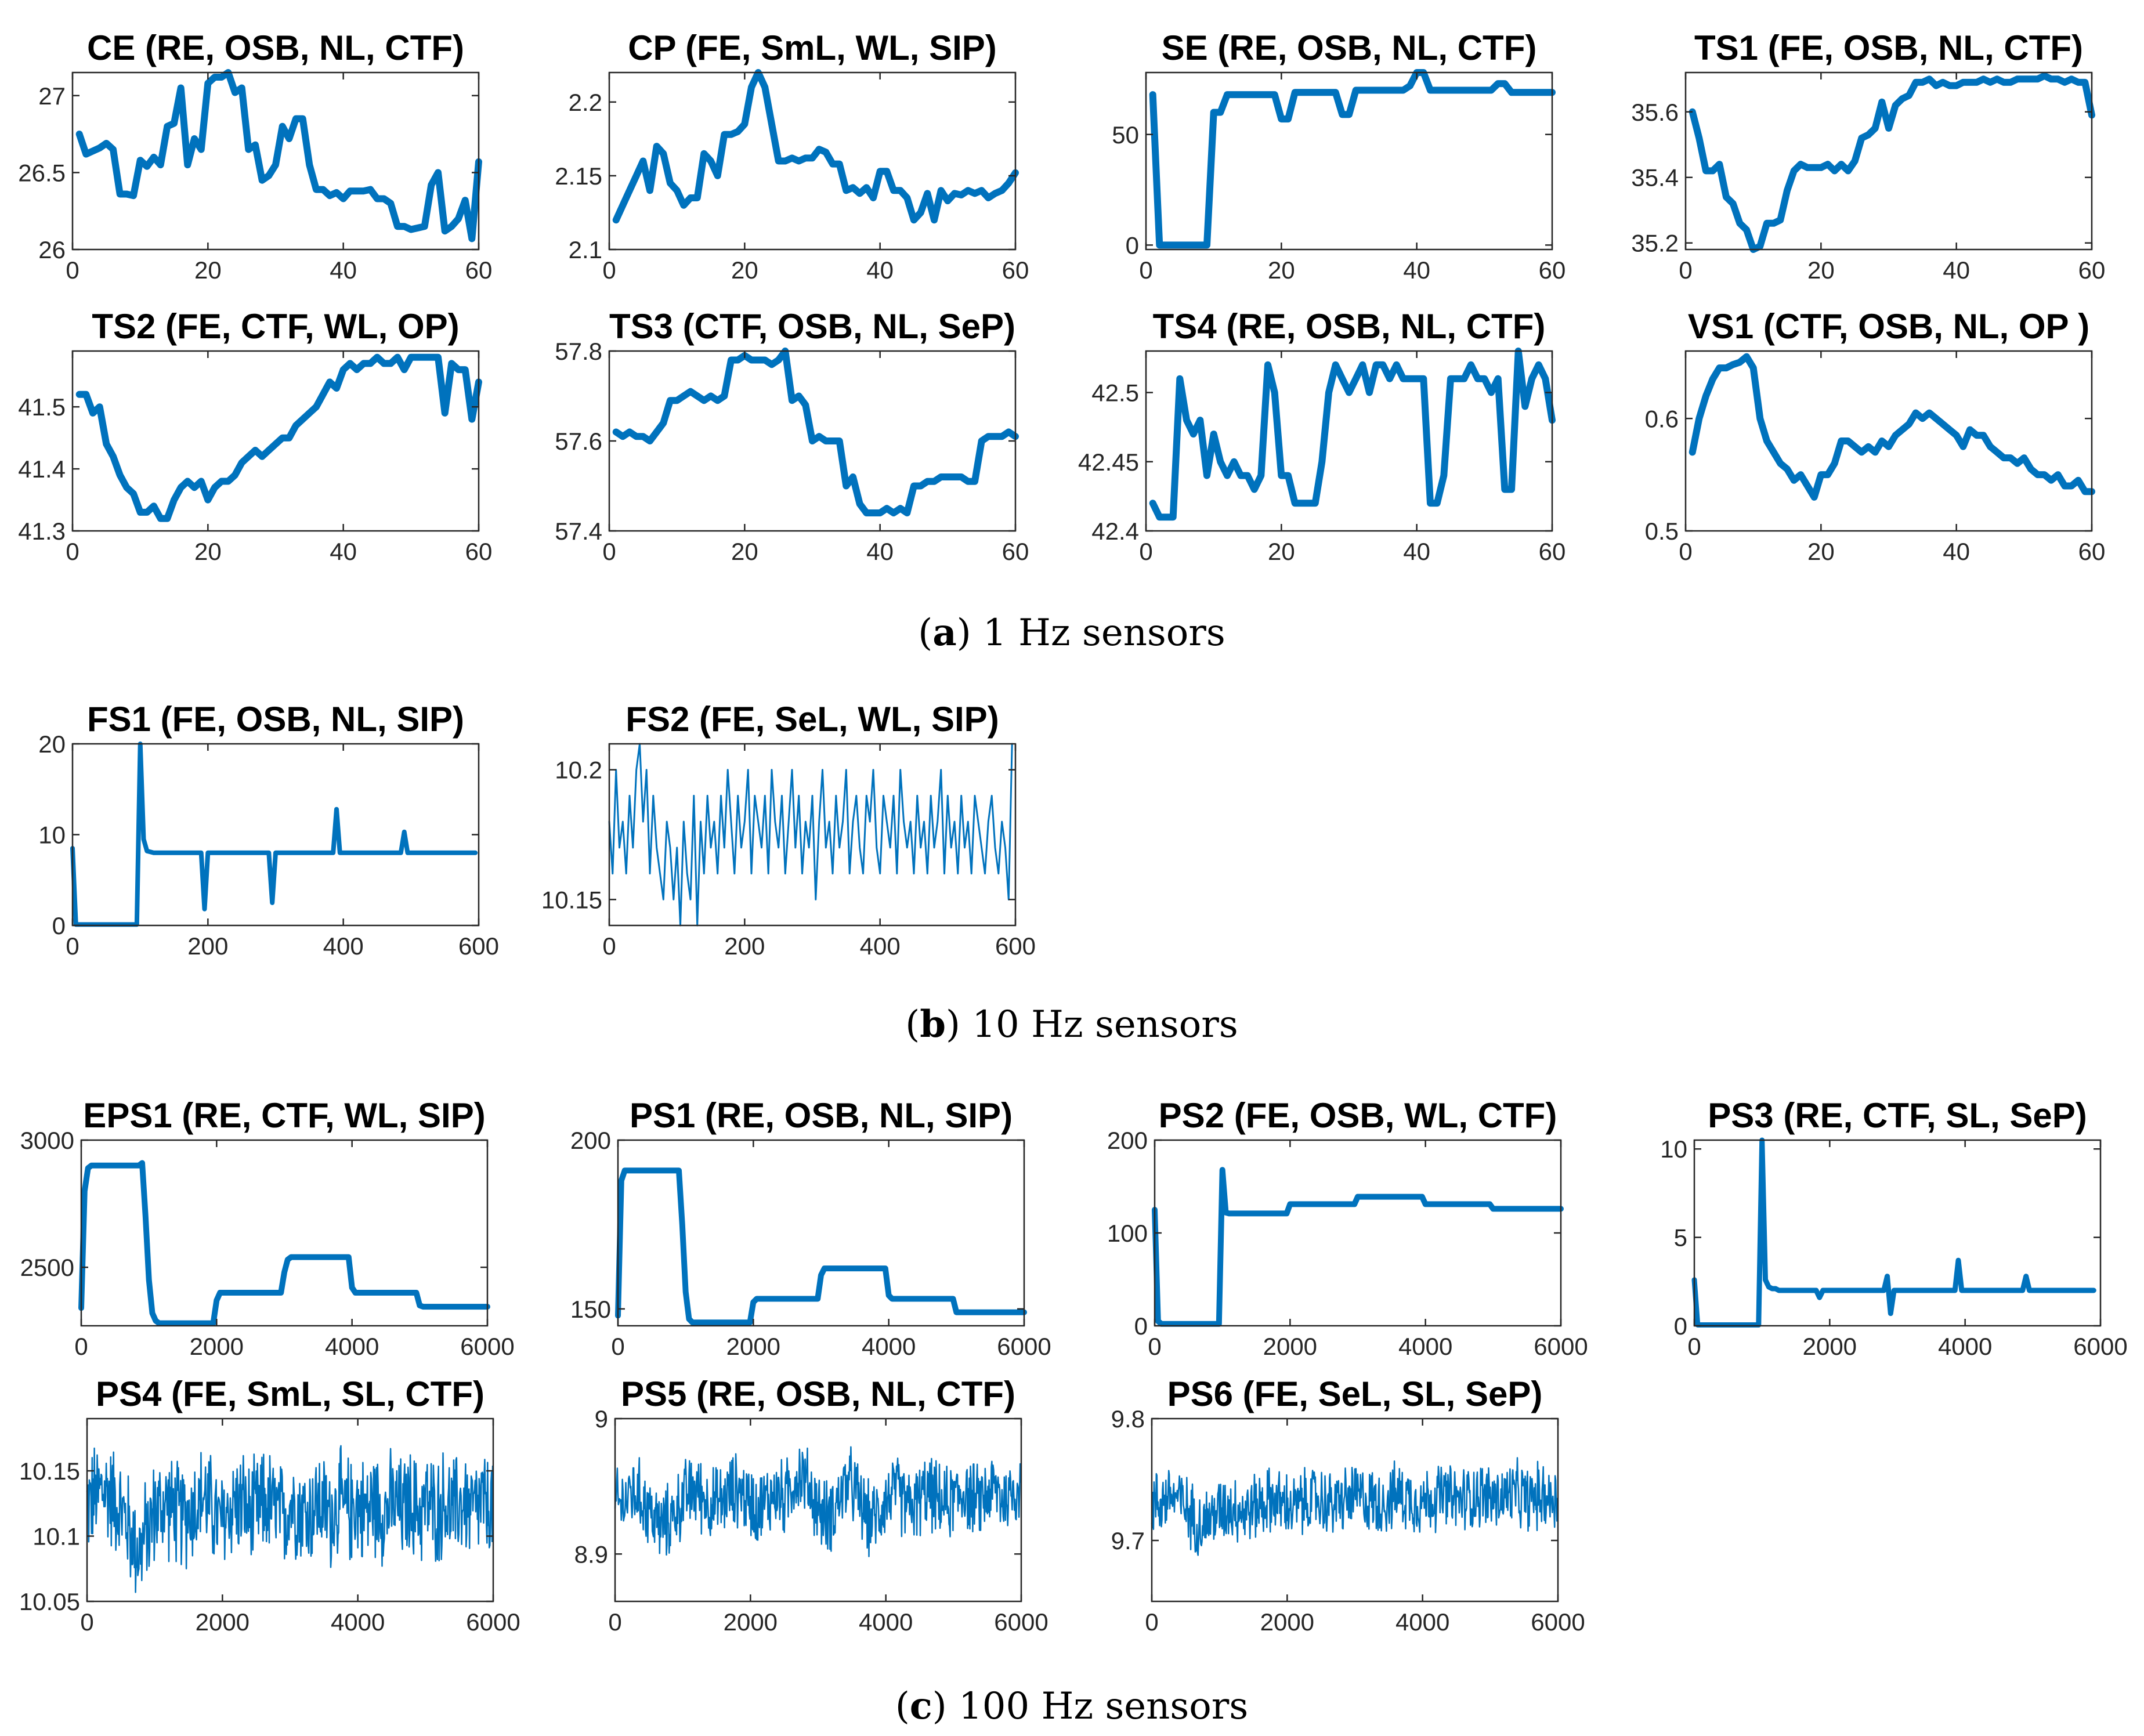 This screenshot has height=1736, width=2144. I want to click on chart-title: TS2 (FE, CTF, WL, OP), so click(276, 326).